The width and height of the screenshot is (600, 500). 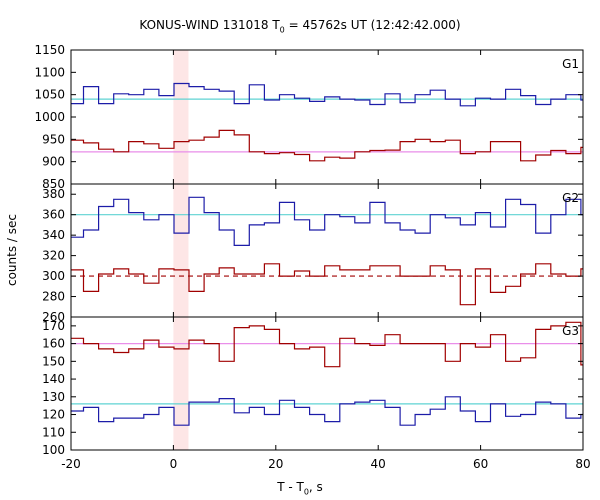 I want to click on y-tick-label: 950, so click(x=53, y=139).